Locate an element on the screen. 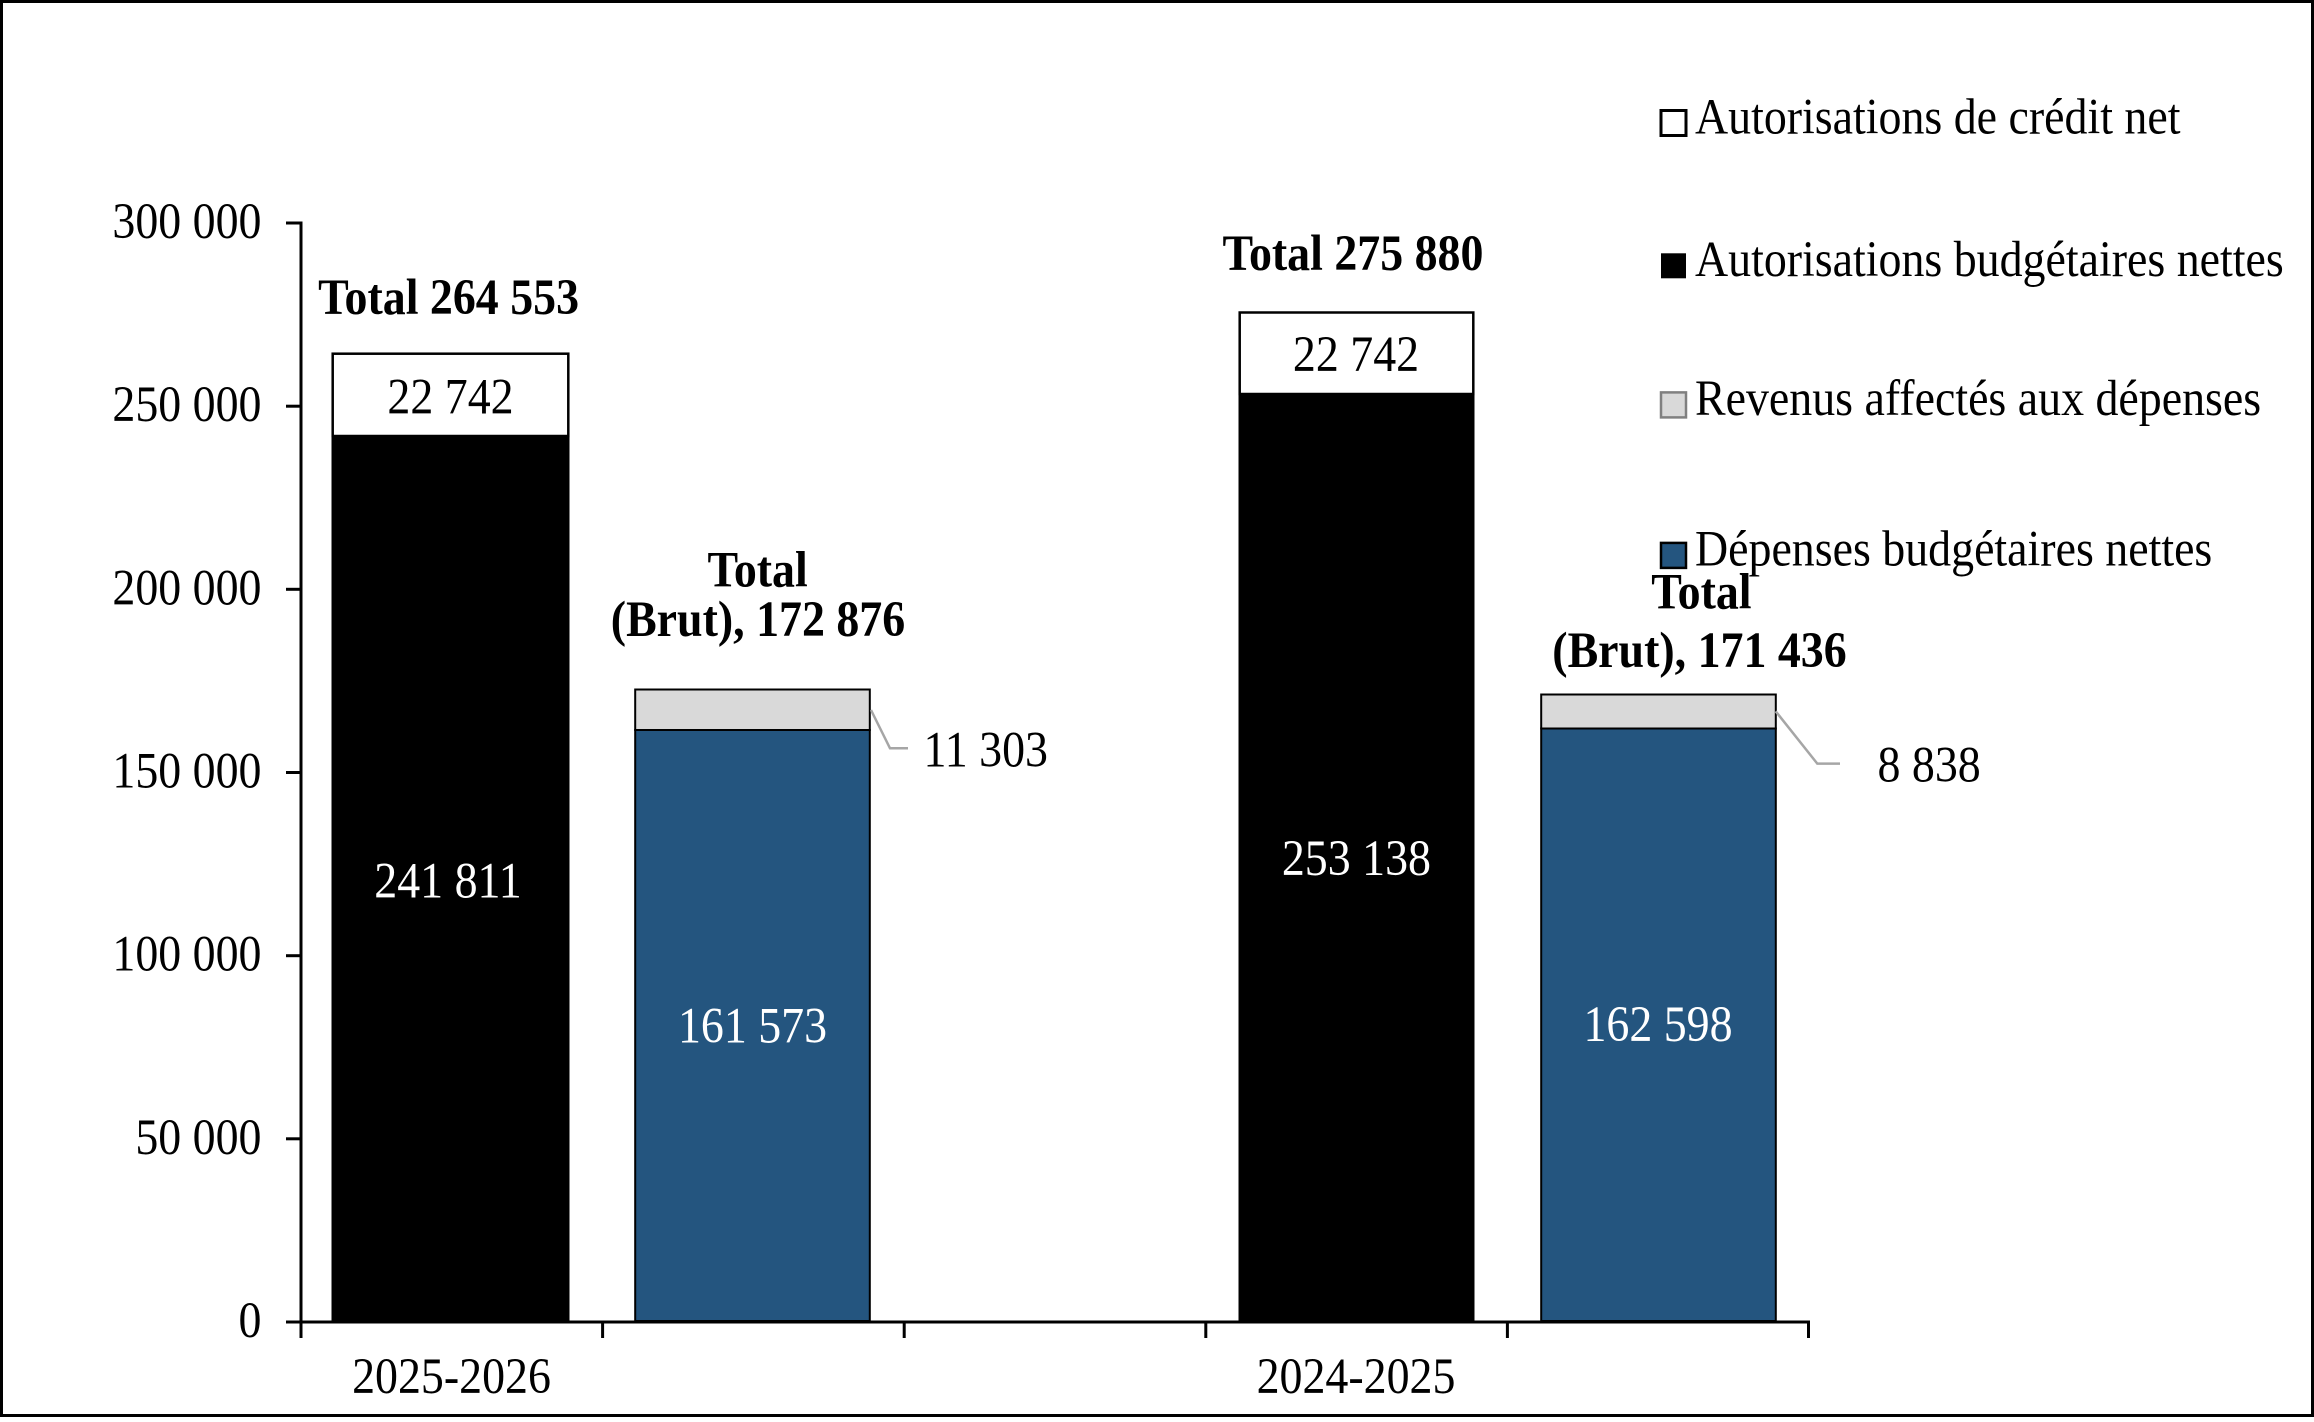  svg-text: 11 303 is located at coordinates (986, 750).